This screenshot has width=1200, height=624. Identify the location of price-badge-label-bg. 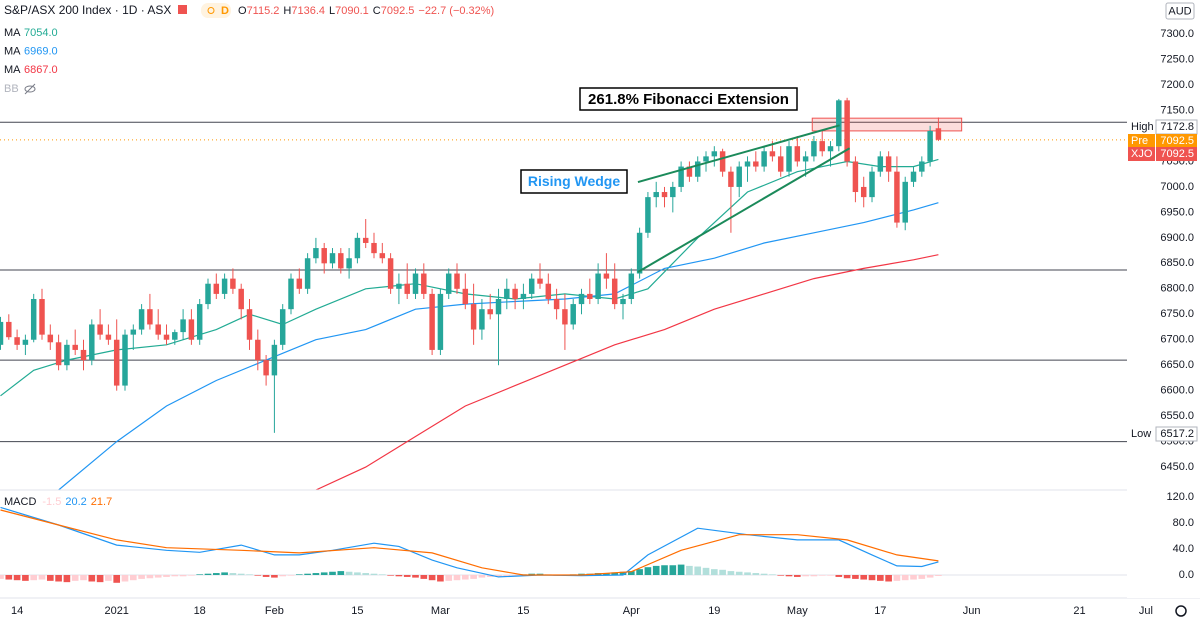
(1141, 154).